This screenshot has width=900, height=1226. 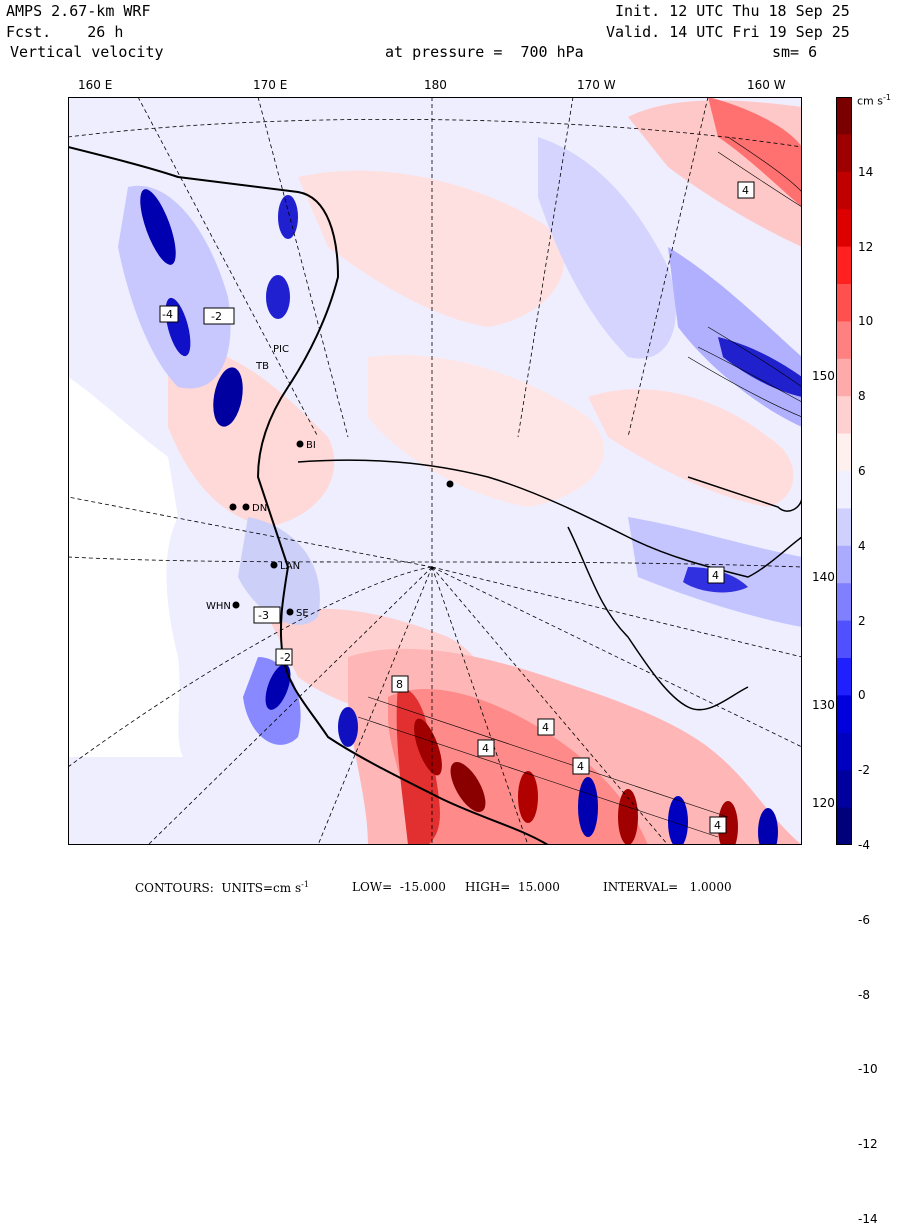 I want to click on pressure-level: at pressure = 700 hPa, so click(x=484, y=52).